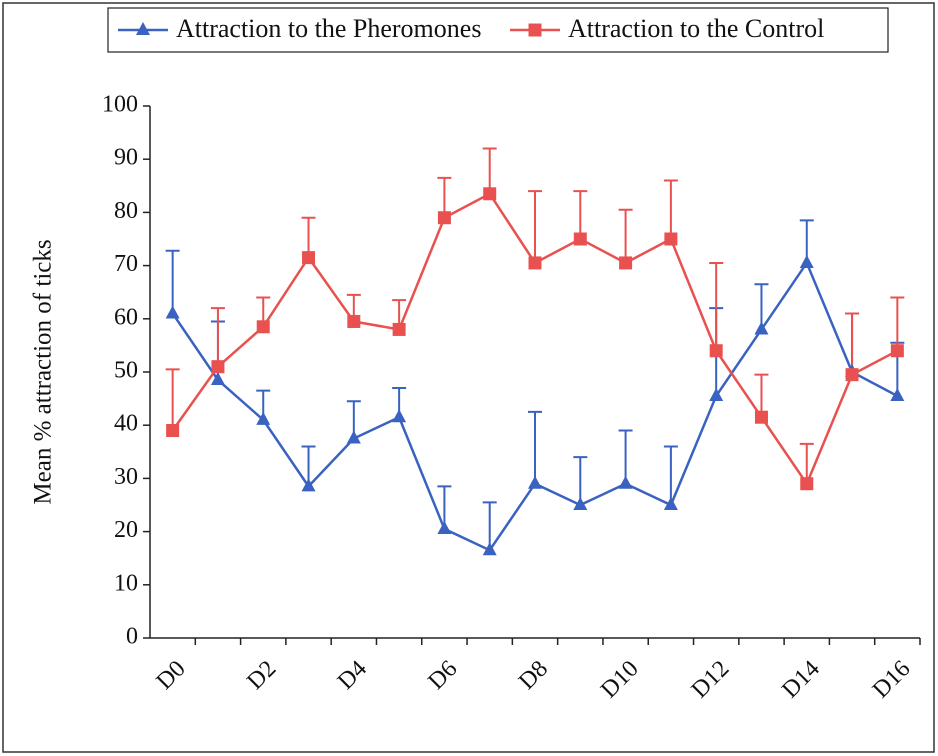 The width and height of the screenshot is (938, 756). What do you see at coordinates (696, 28) in the screenshot?
I see `legend-label: Attraction to the Control` at bounding box center [696, 28].